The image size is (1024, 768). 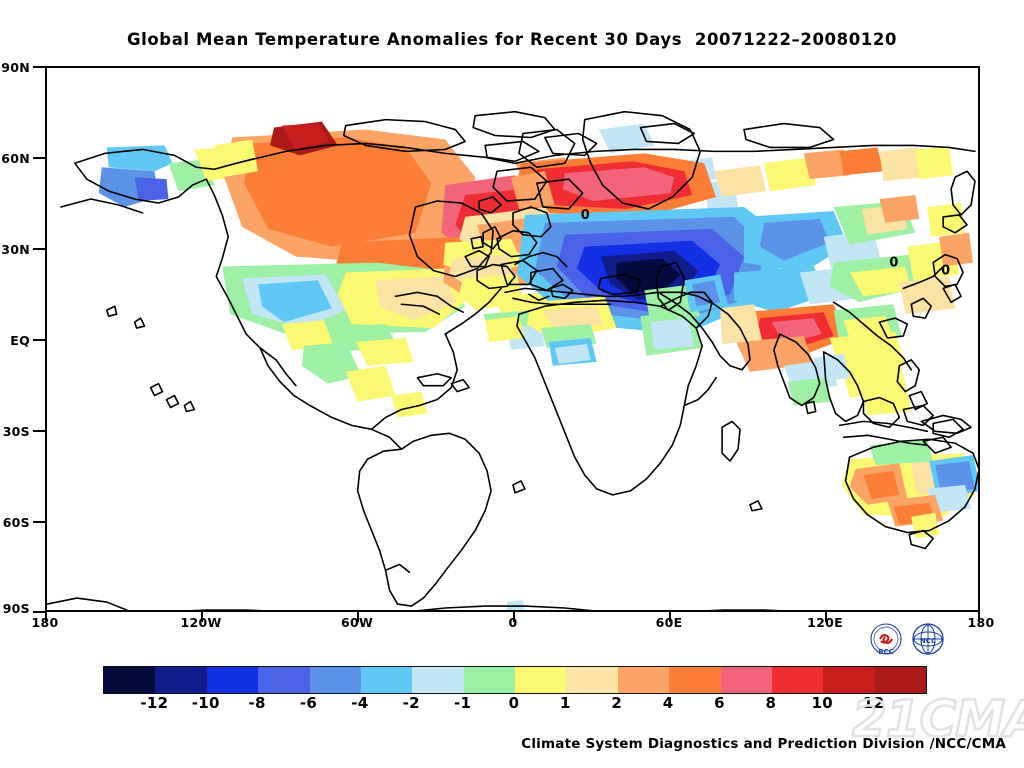 What do you see at coordinates (516, 605) in the screenshot?
I see `shading-antarctic-speck` at bounding box center [516, 605].